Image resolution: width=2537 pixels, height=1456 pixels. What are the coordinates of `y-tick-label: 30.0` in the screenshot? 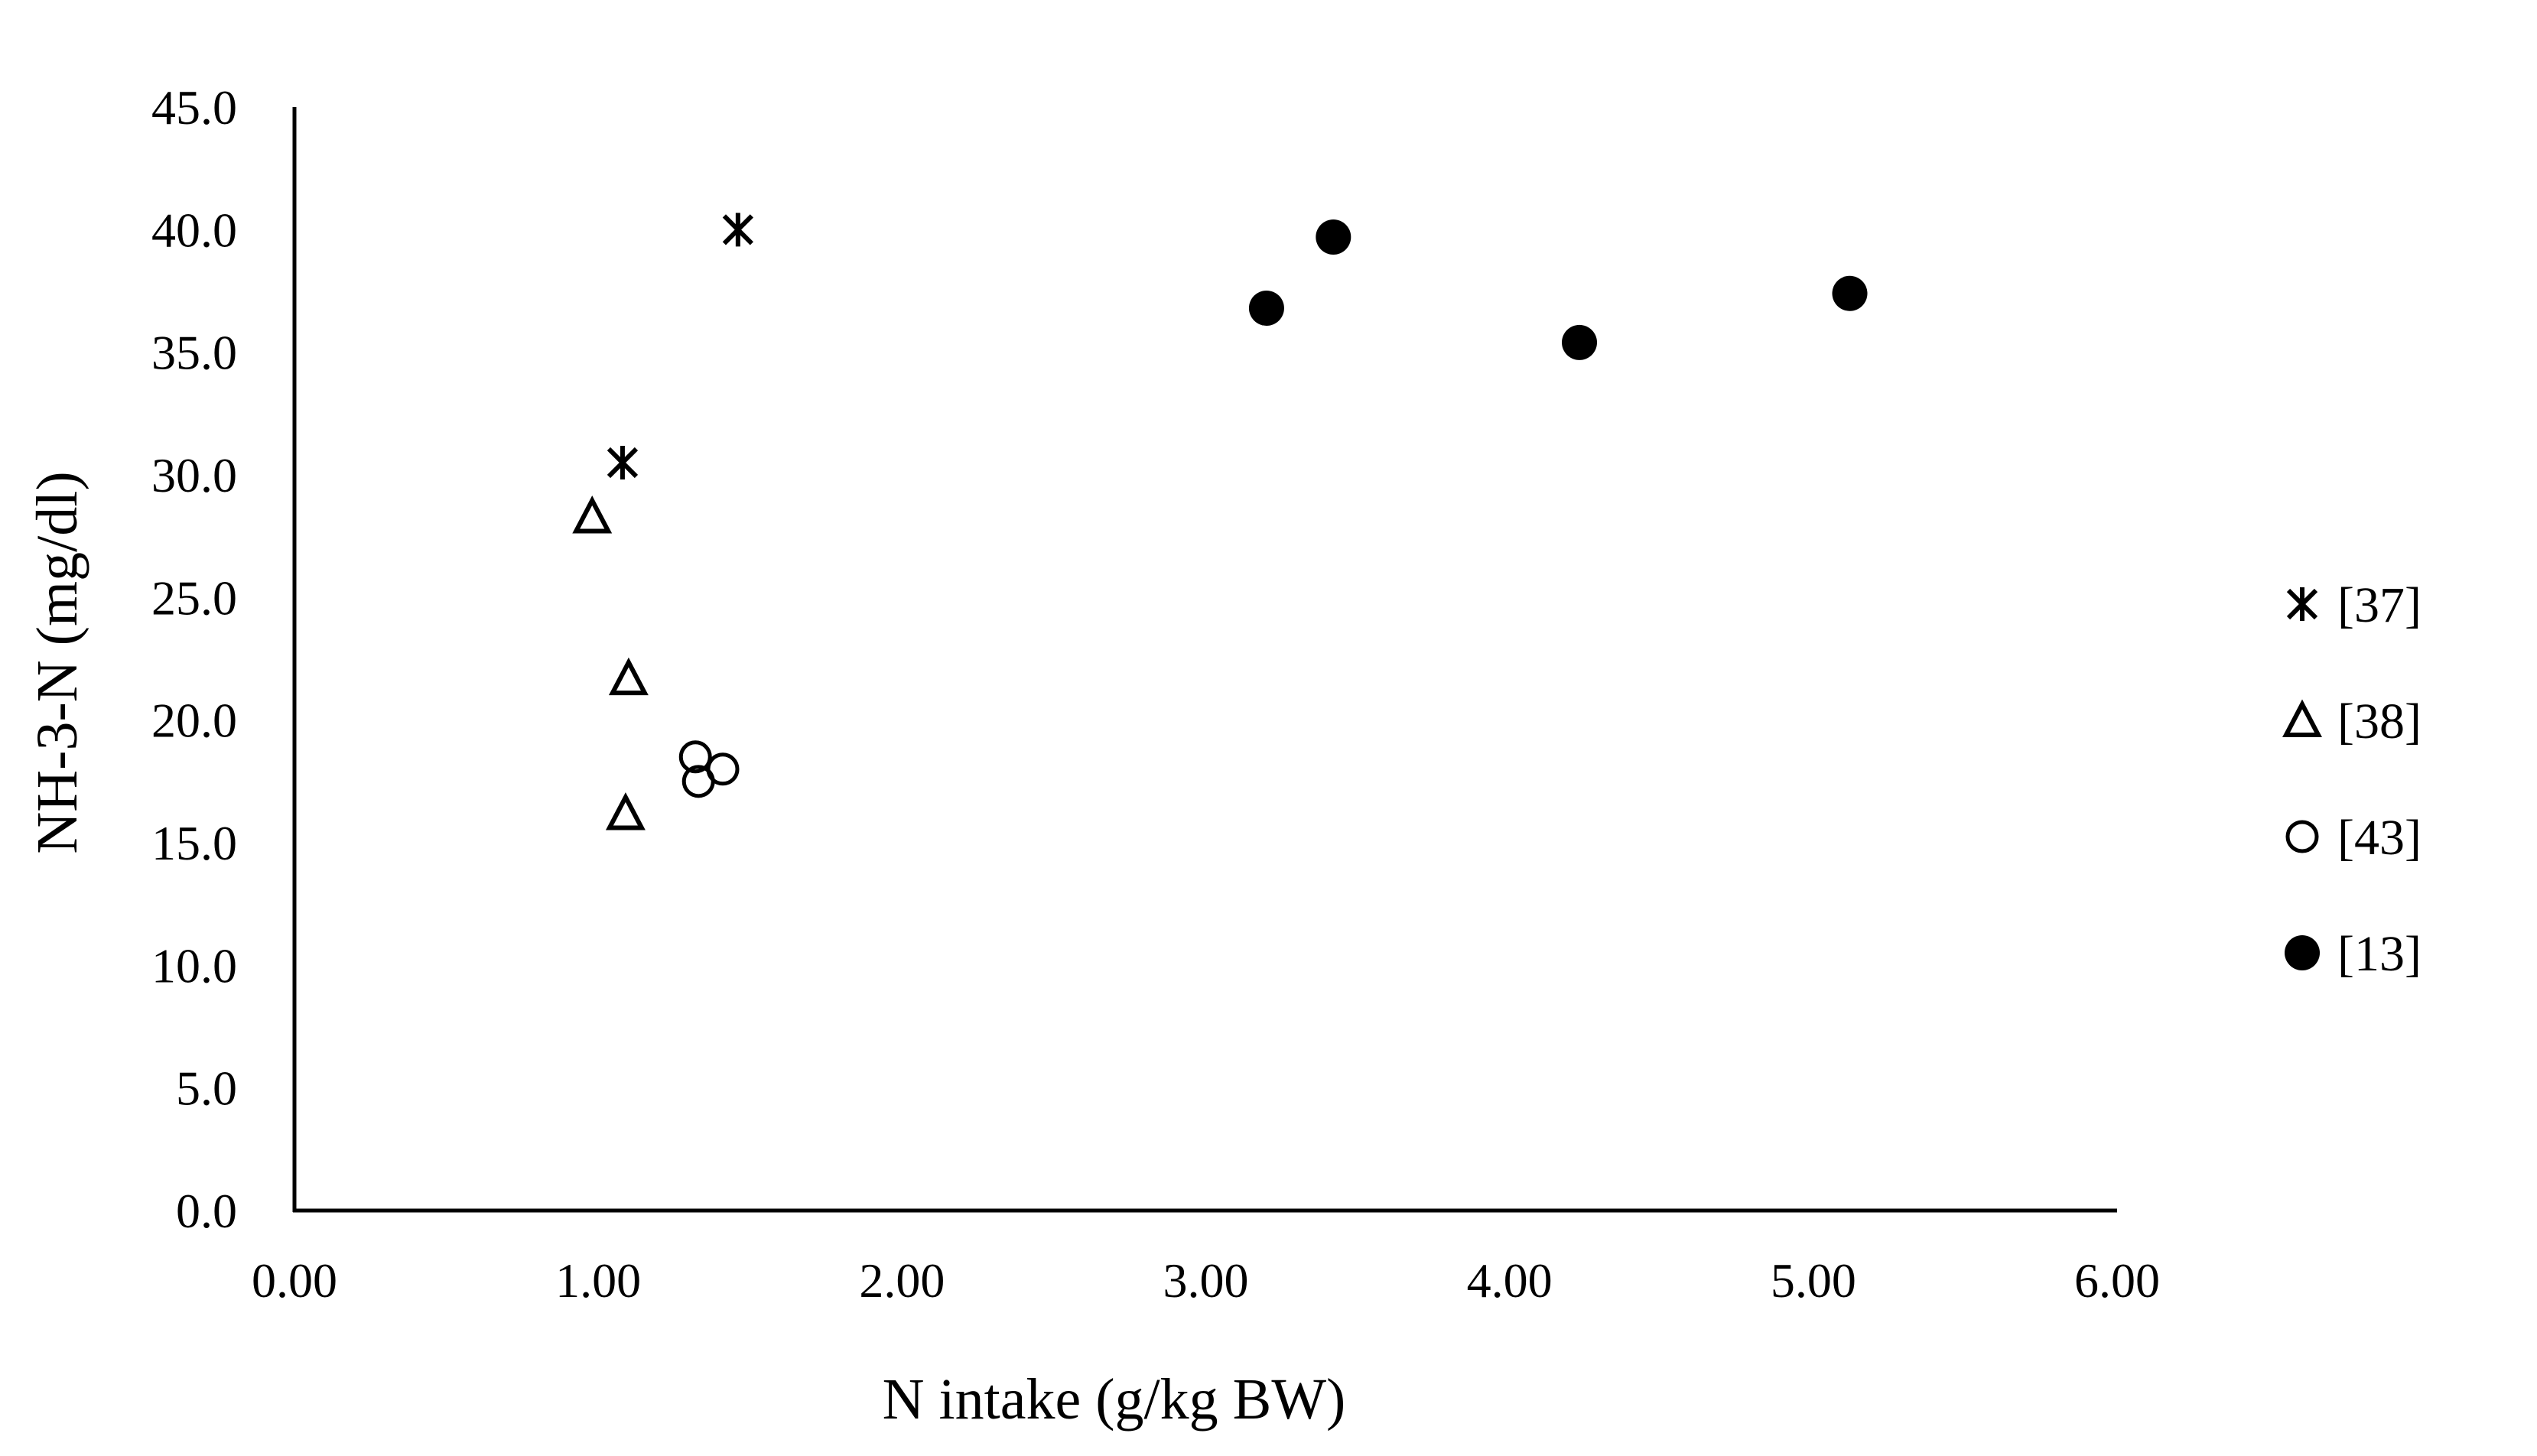 It's located at (194, 475).